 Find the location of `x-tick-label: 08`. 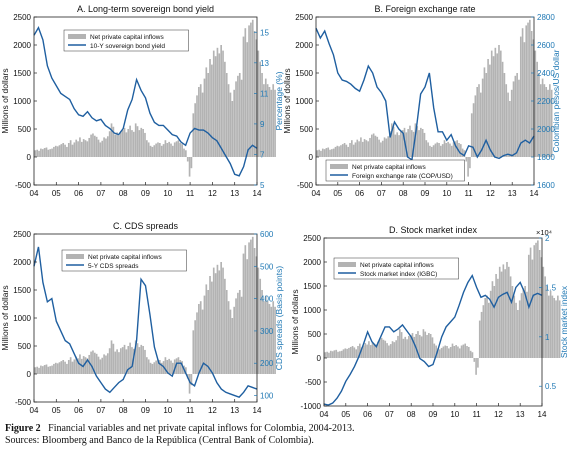

x-tick-label: 08 is located at coordinates (411, 414).